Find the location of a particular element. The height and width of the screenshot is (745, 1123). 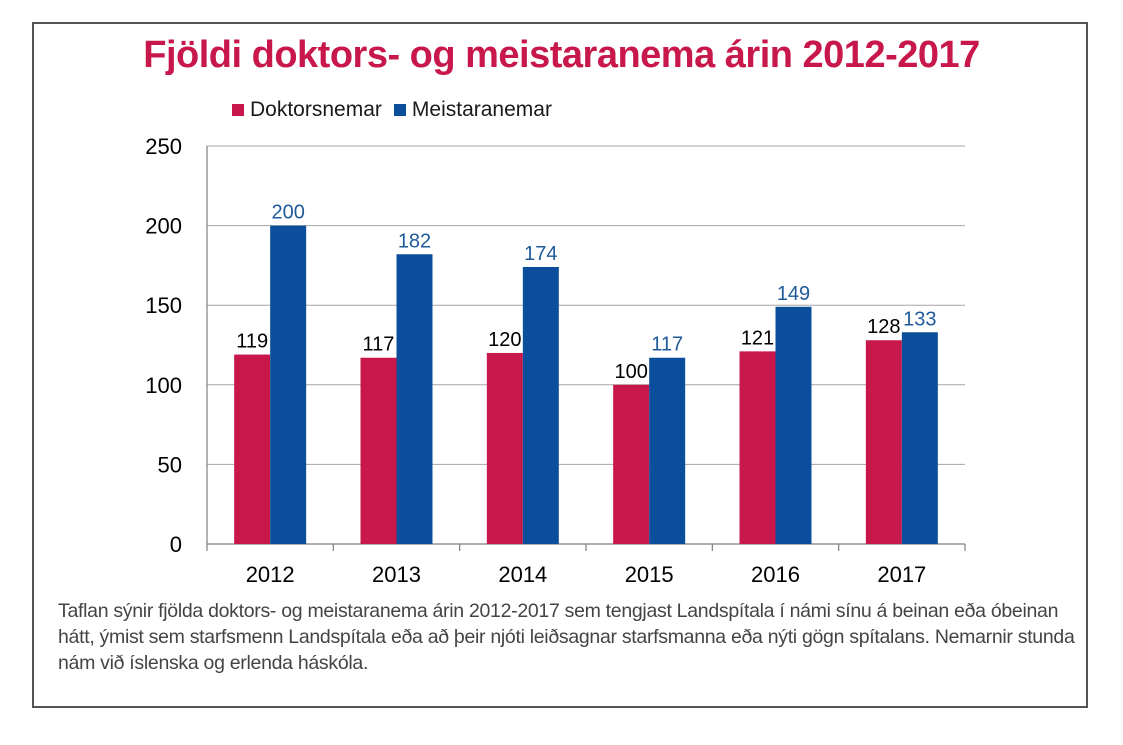

y-tick-label: 100 is located at coordinates (163, 385).